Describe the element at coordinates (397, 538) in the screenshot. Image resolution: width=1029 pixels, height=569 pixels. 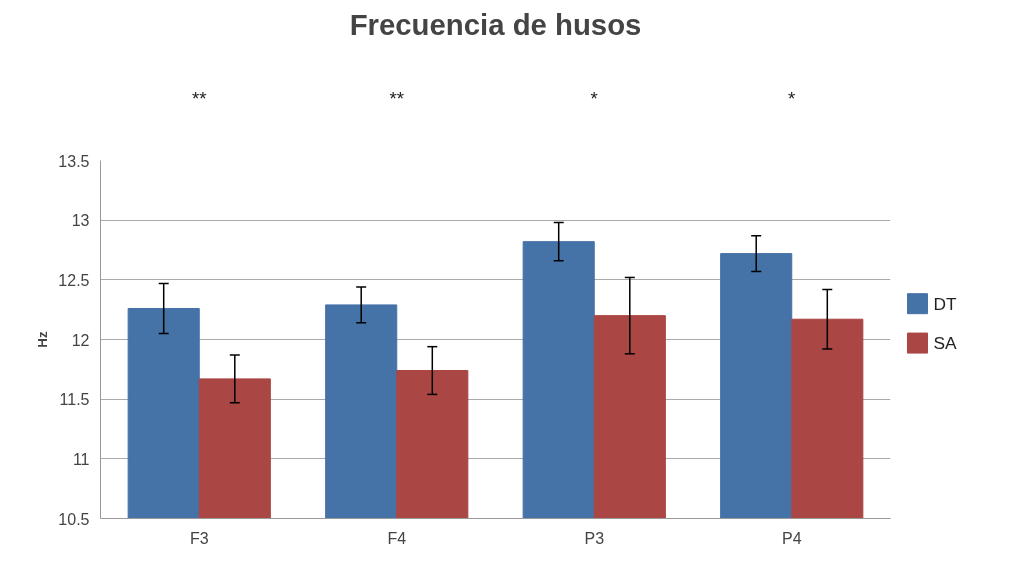
I see `x-tick-label: F4` at that location.